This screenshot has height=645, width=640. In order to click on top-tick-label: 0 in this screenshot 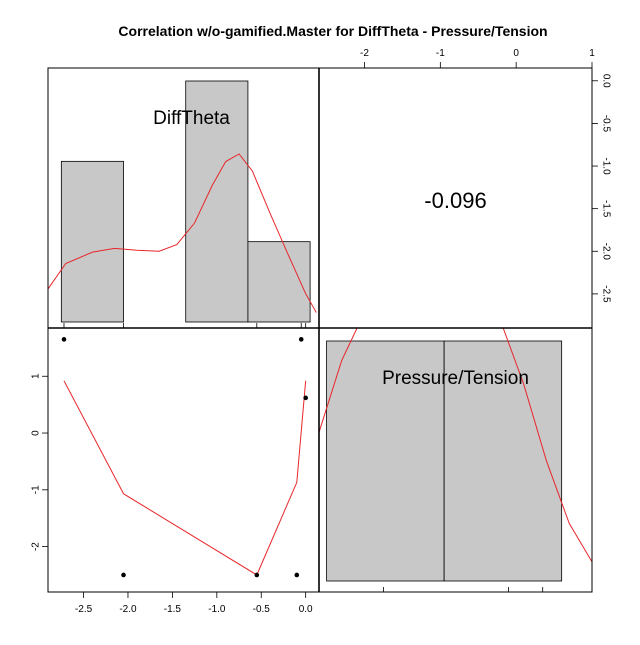, I will do `click(516, 53)`.